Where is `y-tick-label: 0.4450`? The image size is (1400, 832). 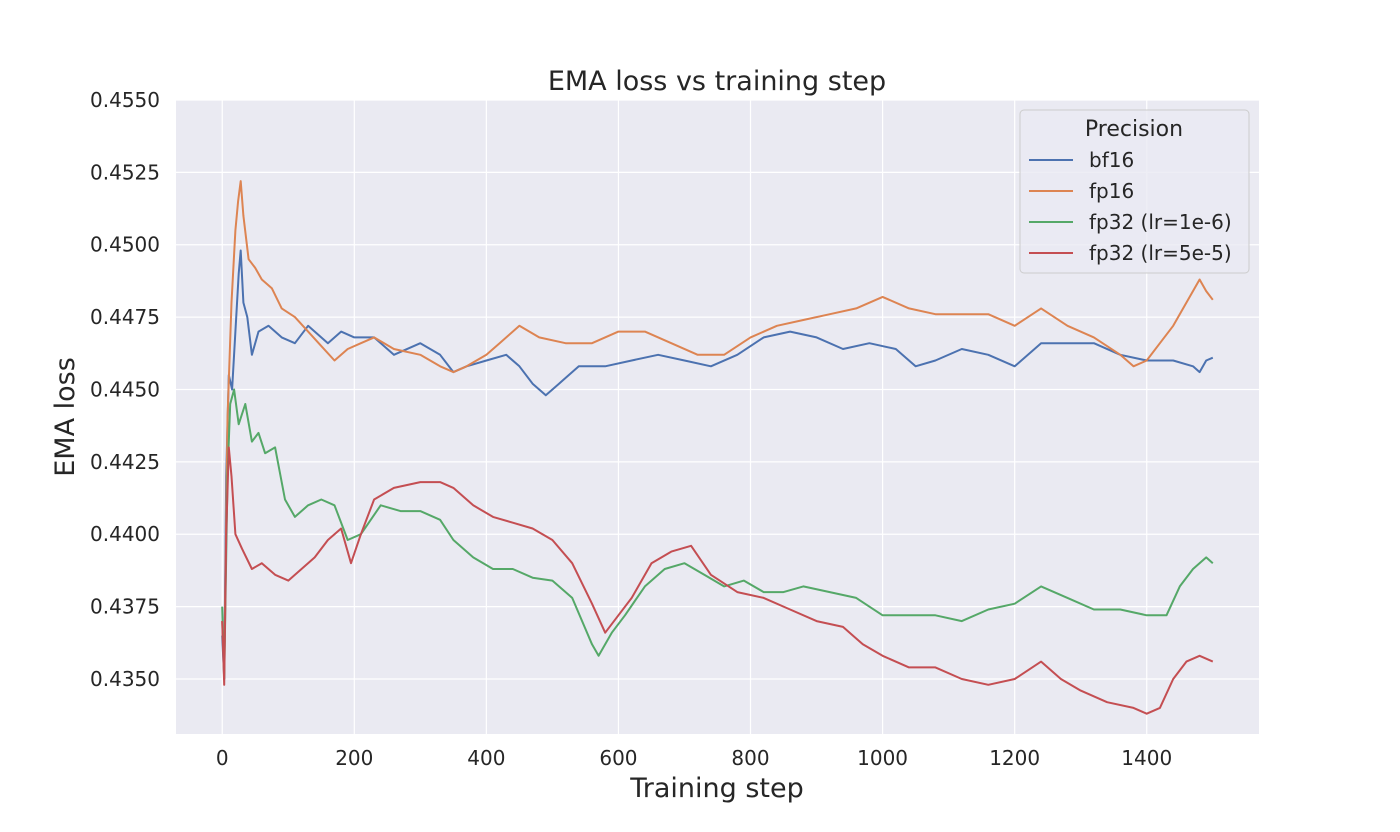
y-tick-label: 0.4450 is located at coordinates (125, 389).